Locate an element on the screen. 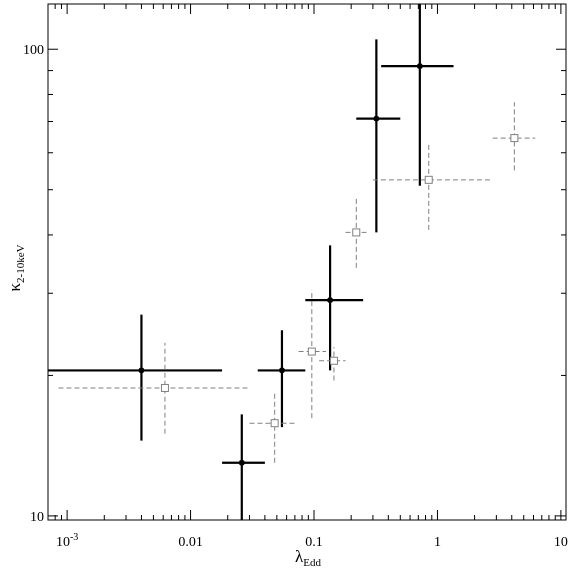 The width and height of the screenshot is (569, 570). x-axis-label-sub: Edd is located at coordinates (312, 563).